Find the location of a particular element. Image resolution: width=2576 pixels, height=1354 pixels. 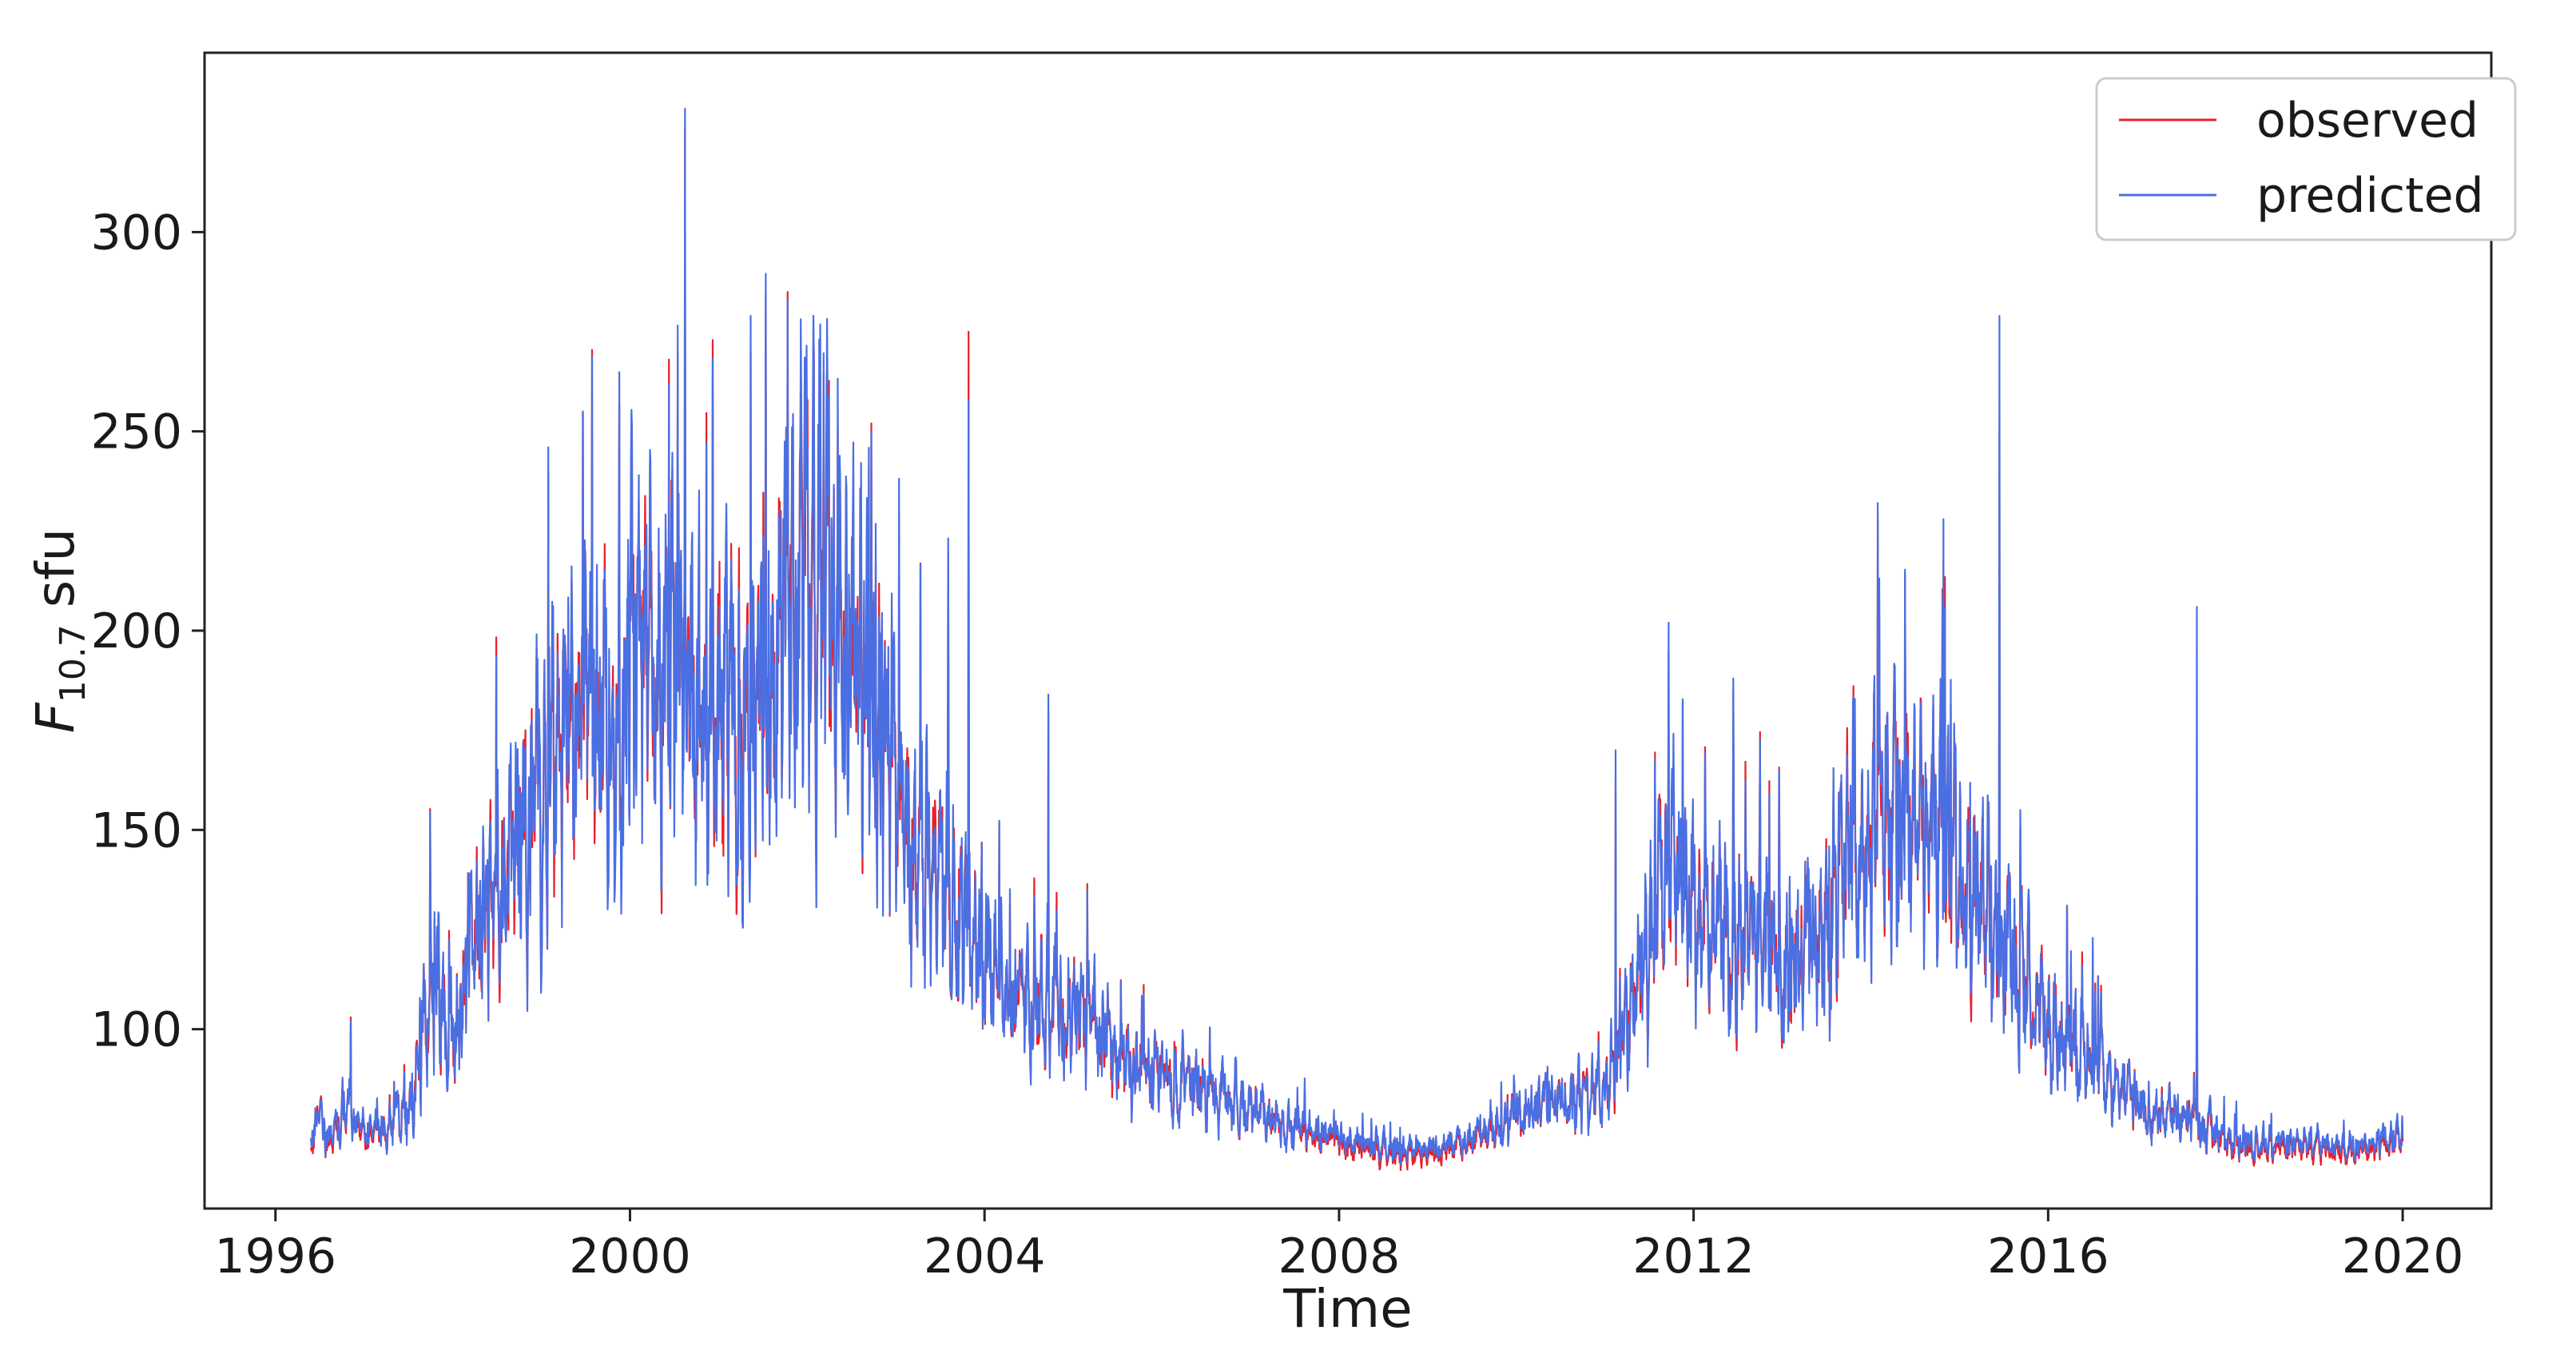

y-tick-label: 150 is located at coordinates (136, 830).